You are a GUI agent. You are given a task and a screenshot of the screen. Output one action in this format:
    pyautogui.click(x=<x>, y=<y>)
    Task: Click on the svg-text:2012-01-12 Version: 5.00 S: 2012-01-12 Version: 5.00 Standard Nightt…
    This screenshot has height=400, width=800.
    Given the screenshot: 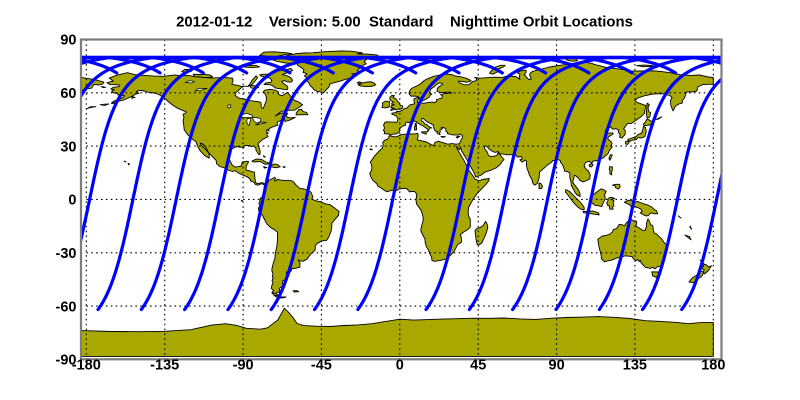 What is the action you would take?
    pyautogui.click(x=404, y=23)
    